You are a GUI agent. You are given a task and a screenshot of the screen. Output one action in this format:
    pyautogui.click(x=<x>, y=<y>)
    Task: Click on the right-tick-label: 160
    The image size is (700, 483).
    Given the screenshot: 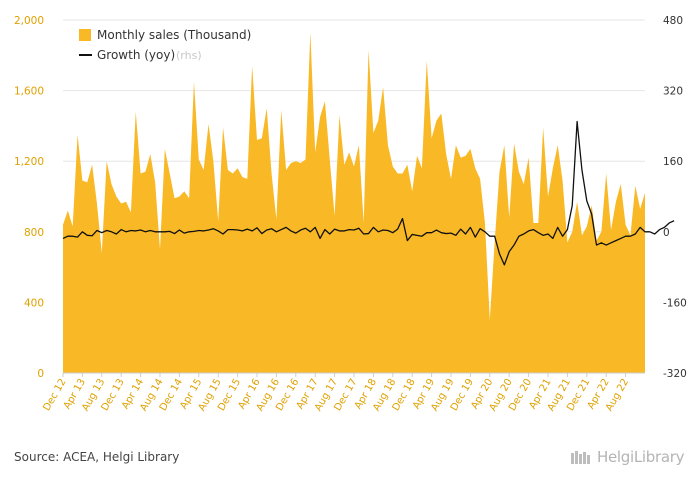 What is the action you would take?
    pyautogui.click(x=673, y=162)
    